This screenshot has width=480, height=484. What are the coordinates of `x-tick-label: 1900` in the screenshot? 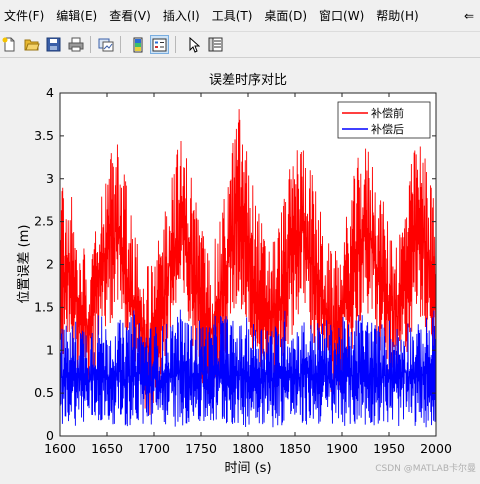 It's located at (342, 448).